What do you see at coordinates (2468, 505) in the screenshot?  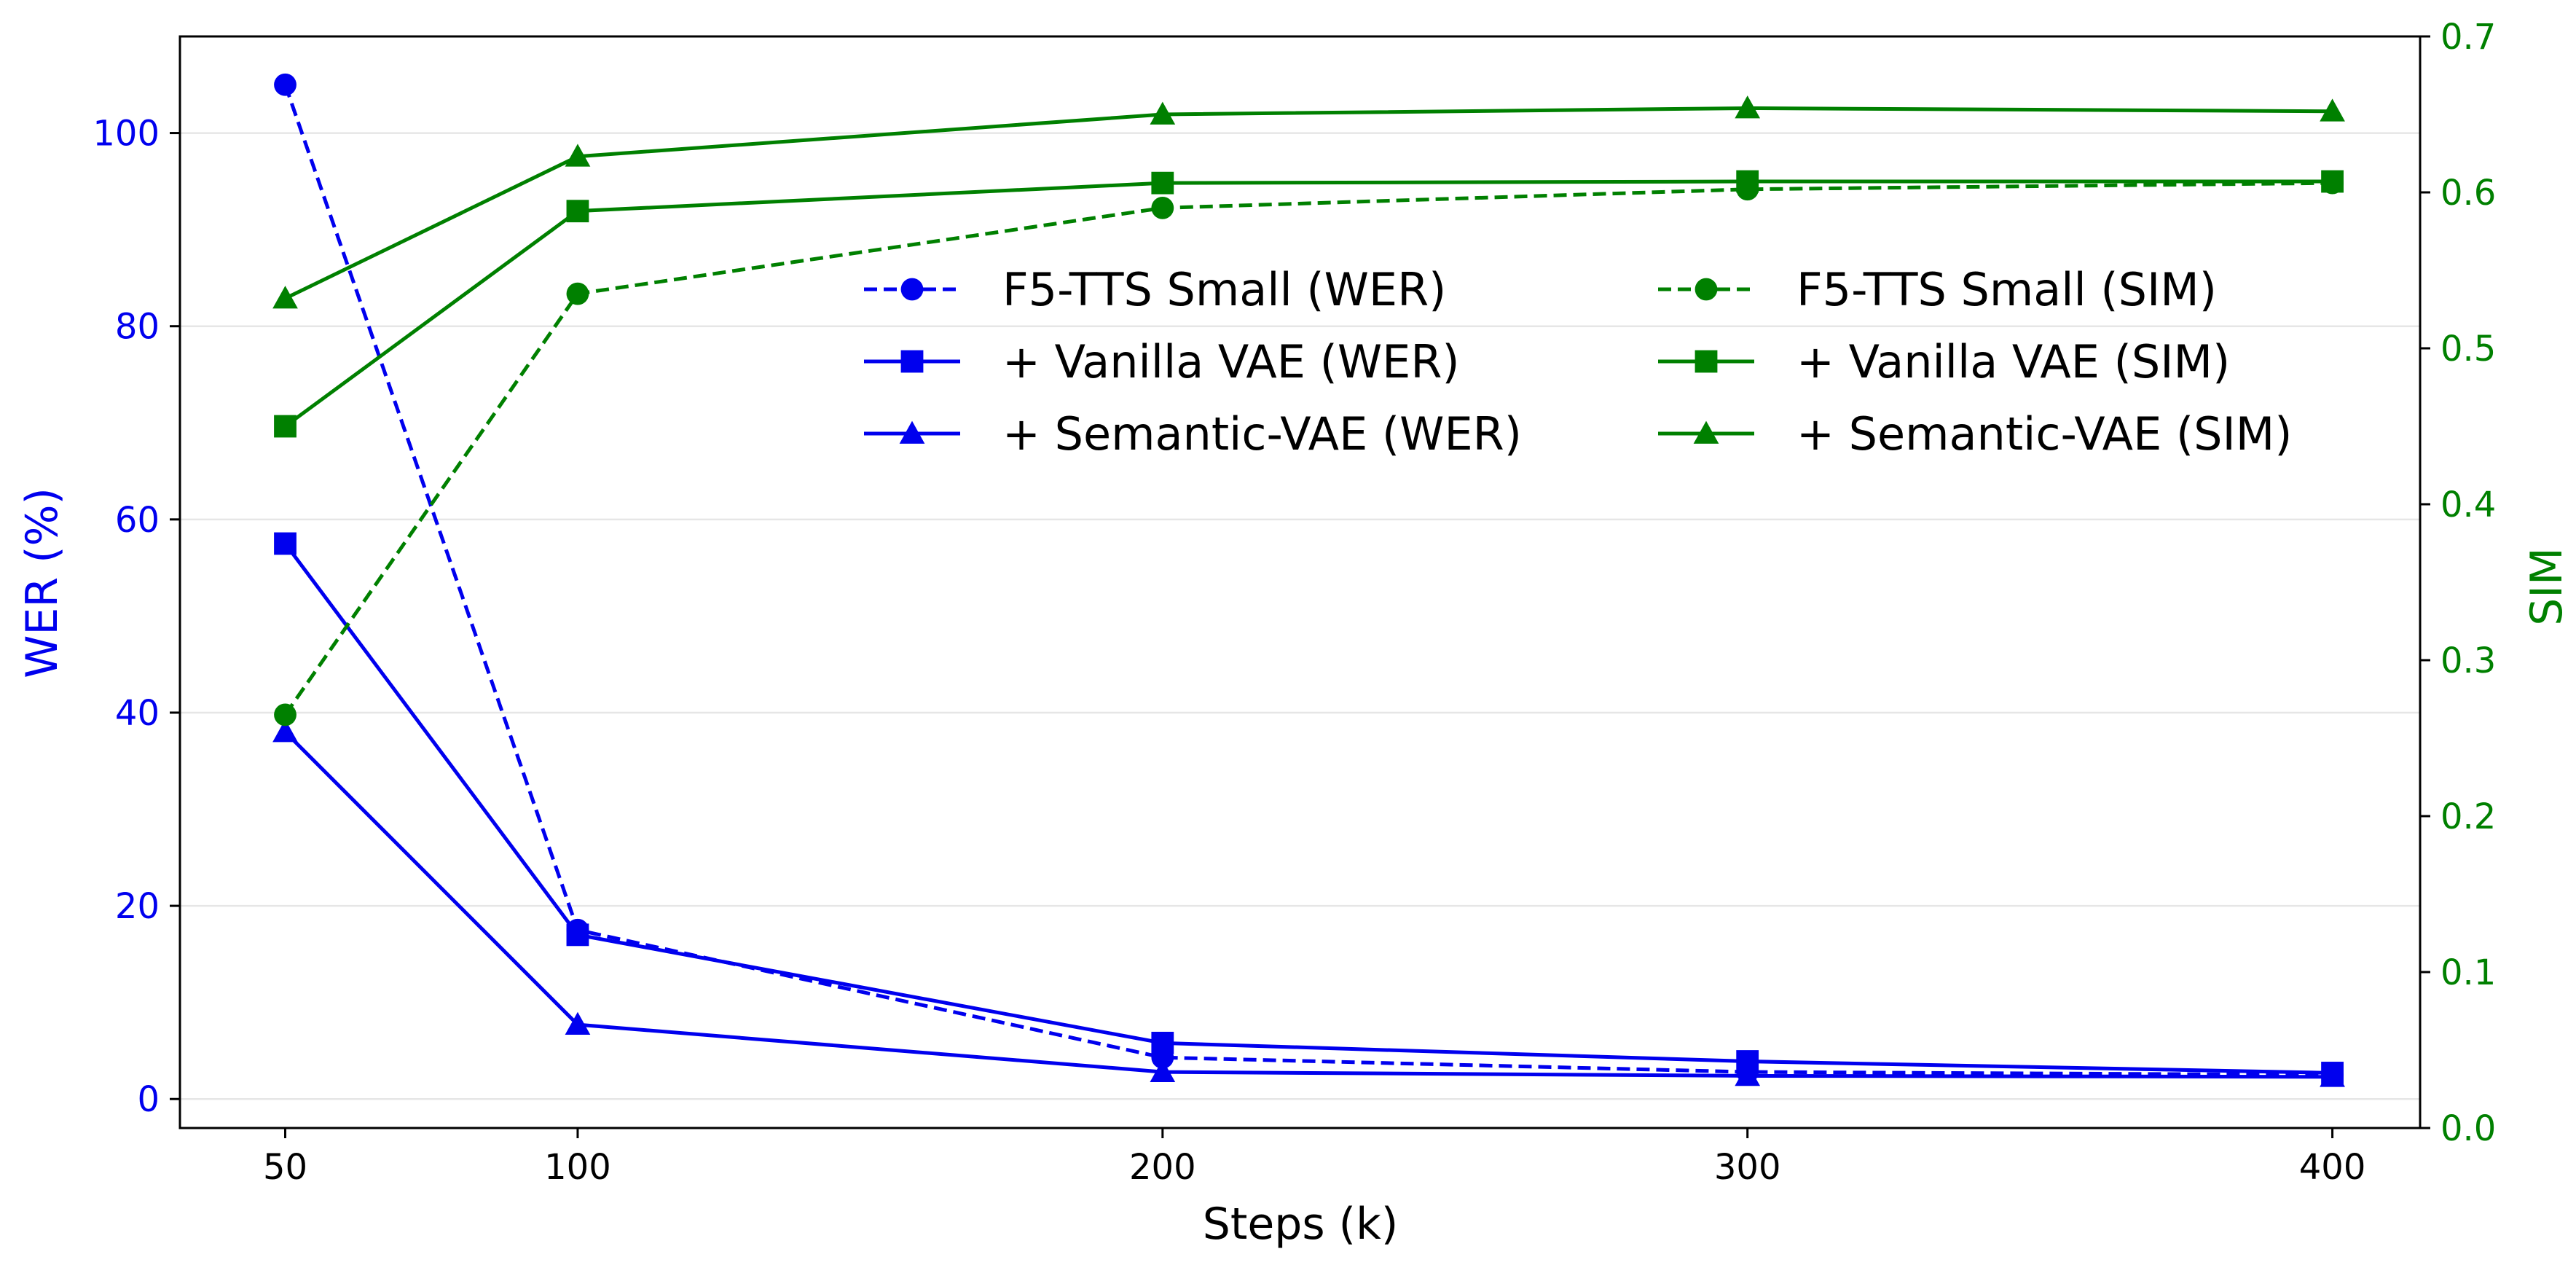 I see `y-right-tick-label: 0.4` at bounding box center [2468, 505].